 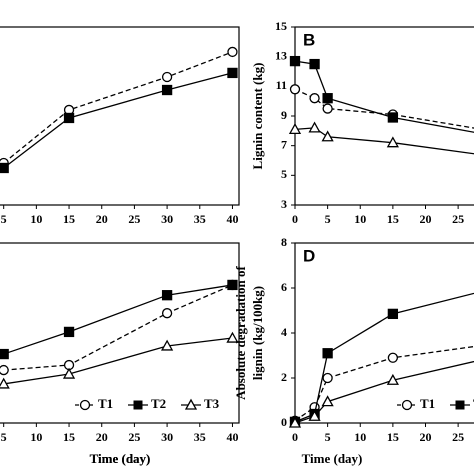 What do you see at coordinates (284, 144) in the screenshot?
I see `y-tick-label: 7` at bounding box center [284, 144].